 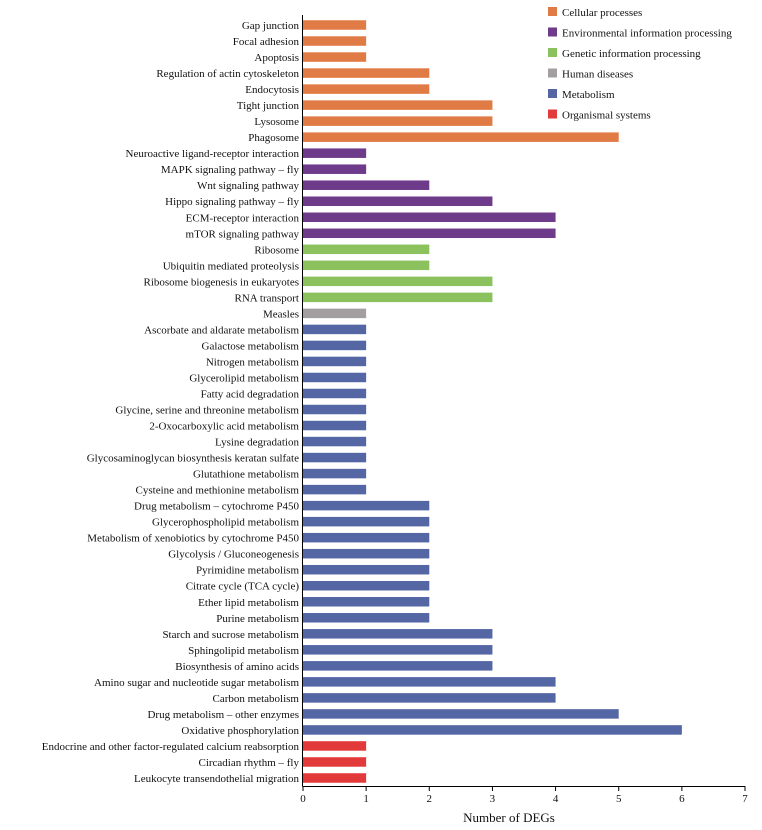 I want to click on x-axis-title: Number of DEGs, so click(x=509, y=817).